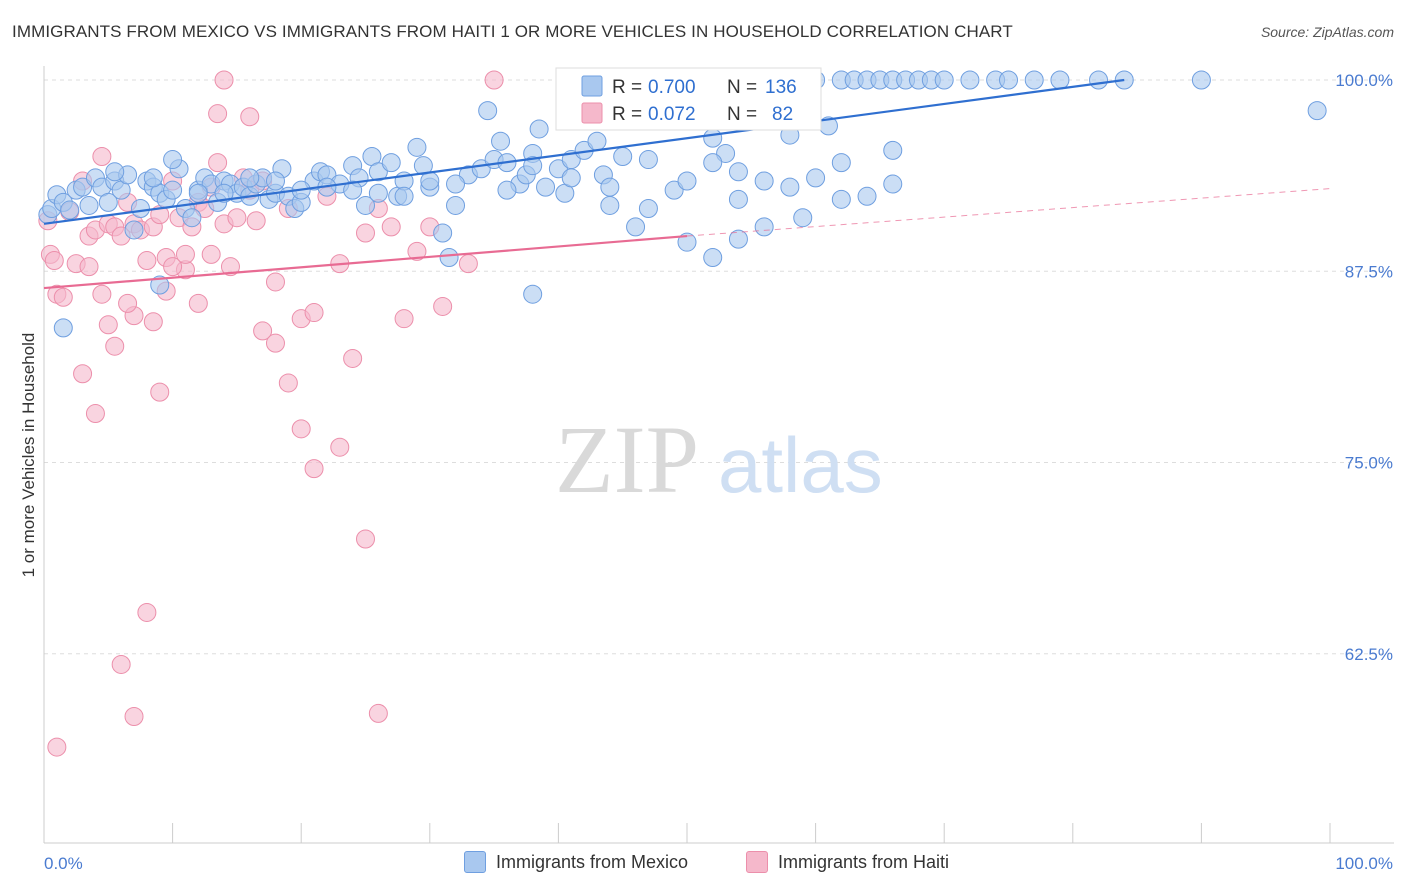  I want to click on haiti-r-value: 0.072, so click(672, 114).